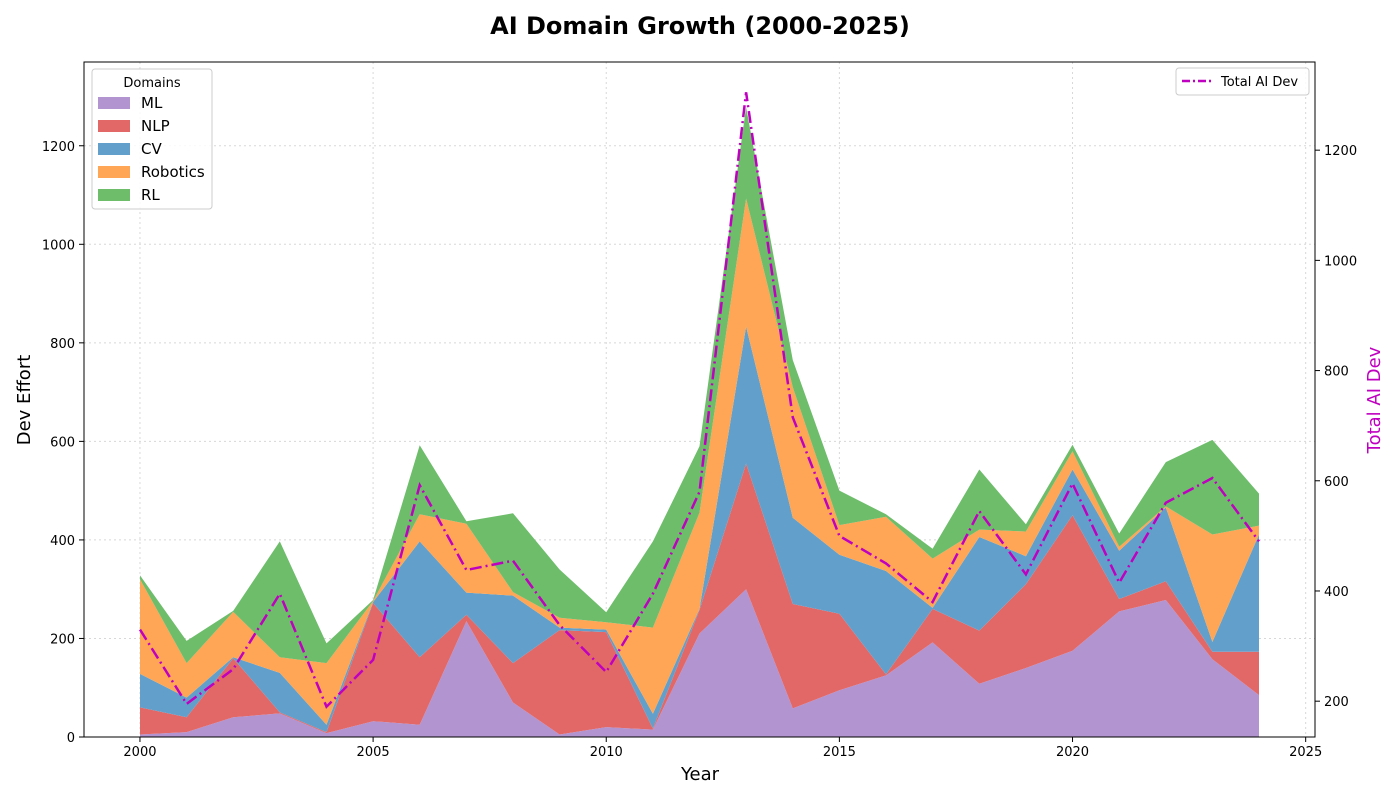 Image resolution: width=1400 pixels, height=800 pixels. What do you see at coordinates (1340, 261) in the screenshot?
I see `right-tick-label: 1000` at bounding box center [1340, 261].